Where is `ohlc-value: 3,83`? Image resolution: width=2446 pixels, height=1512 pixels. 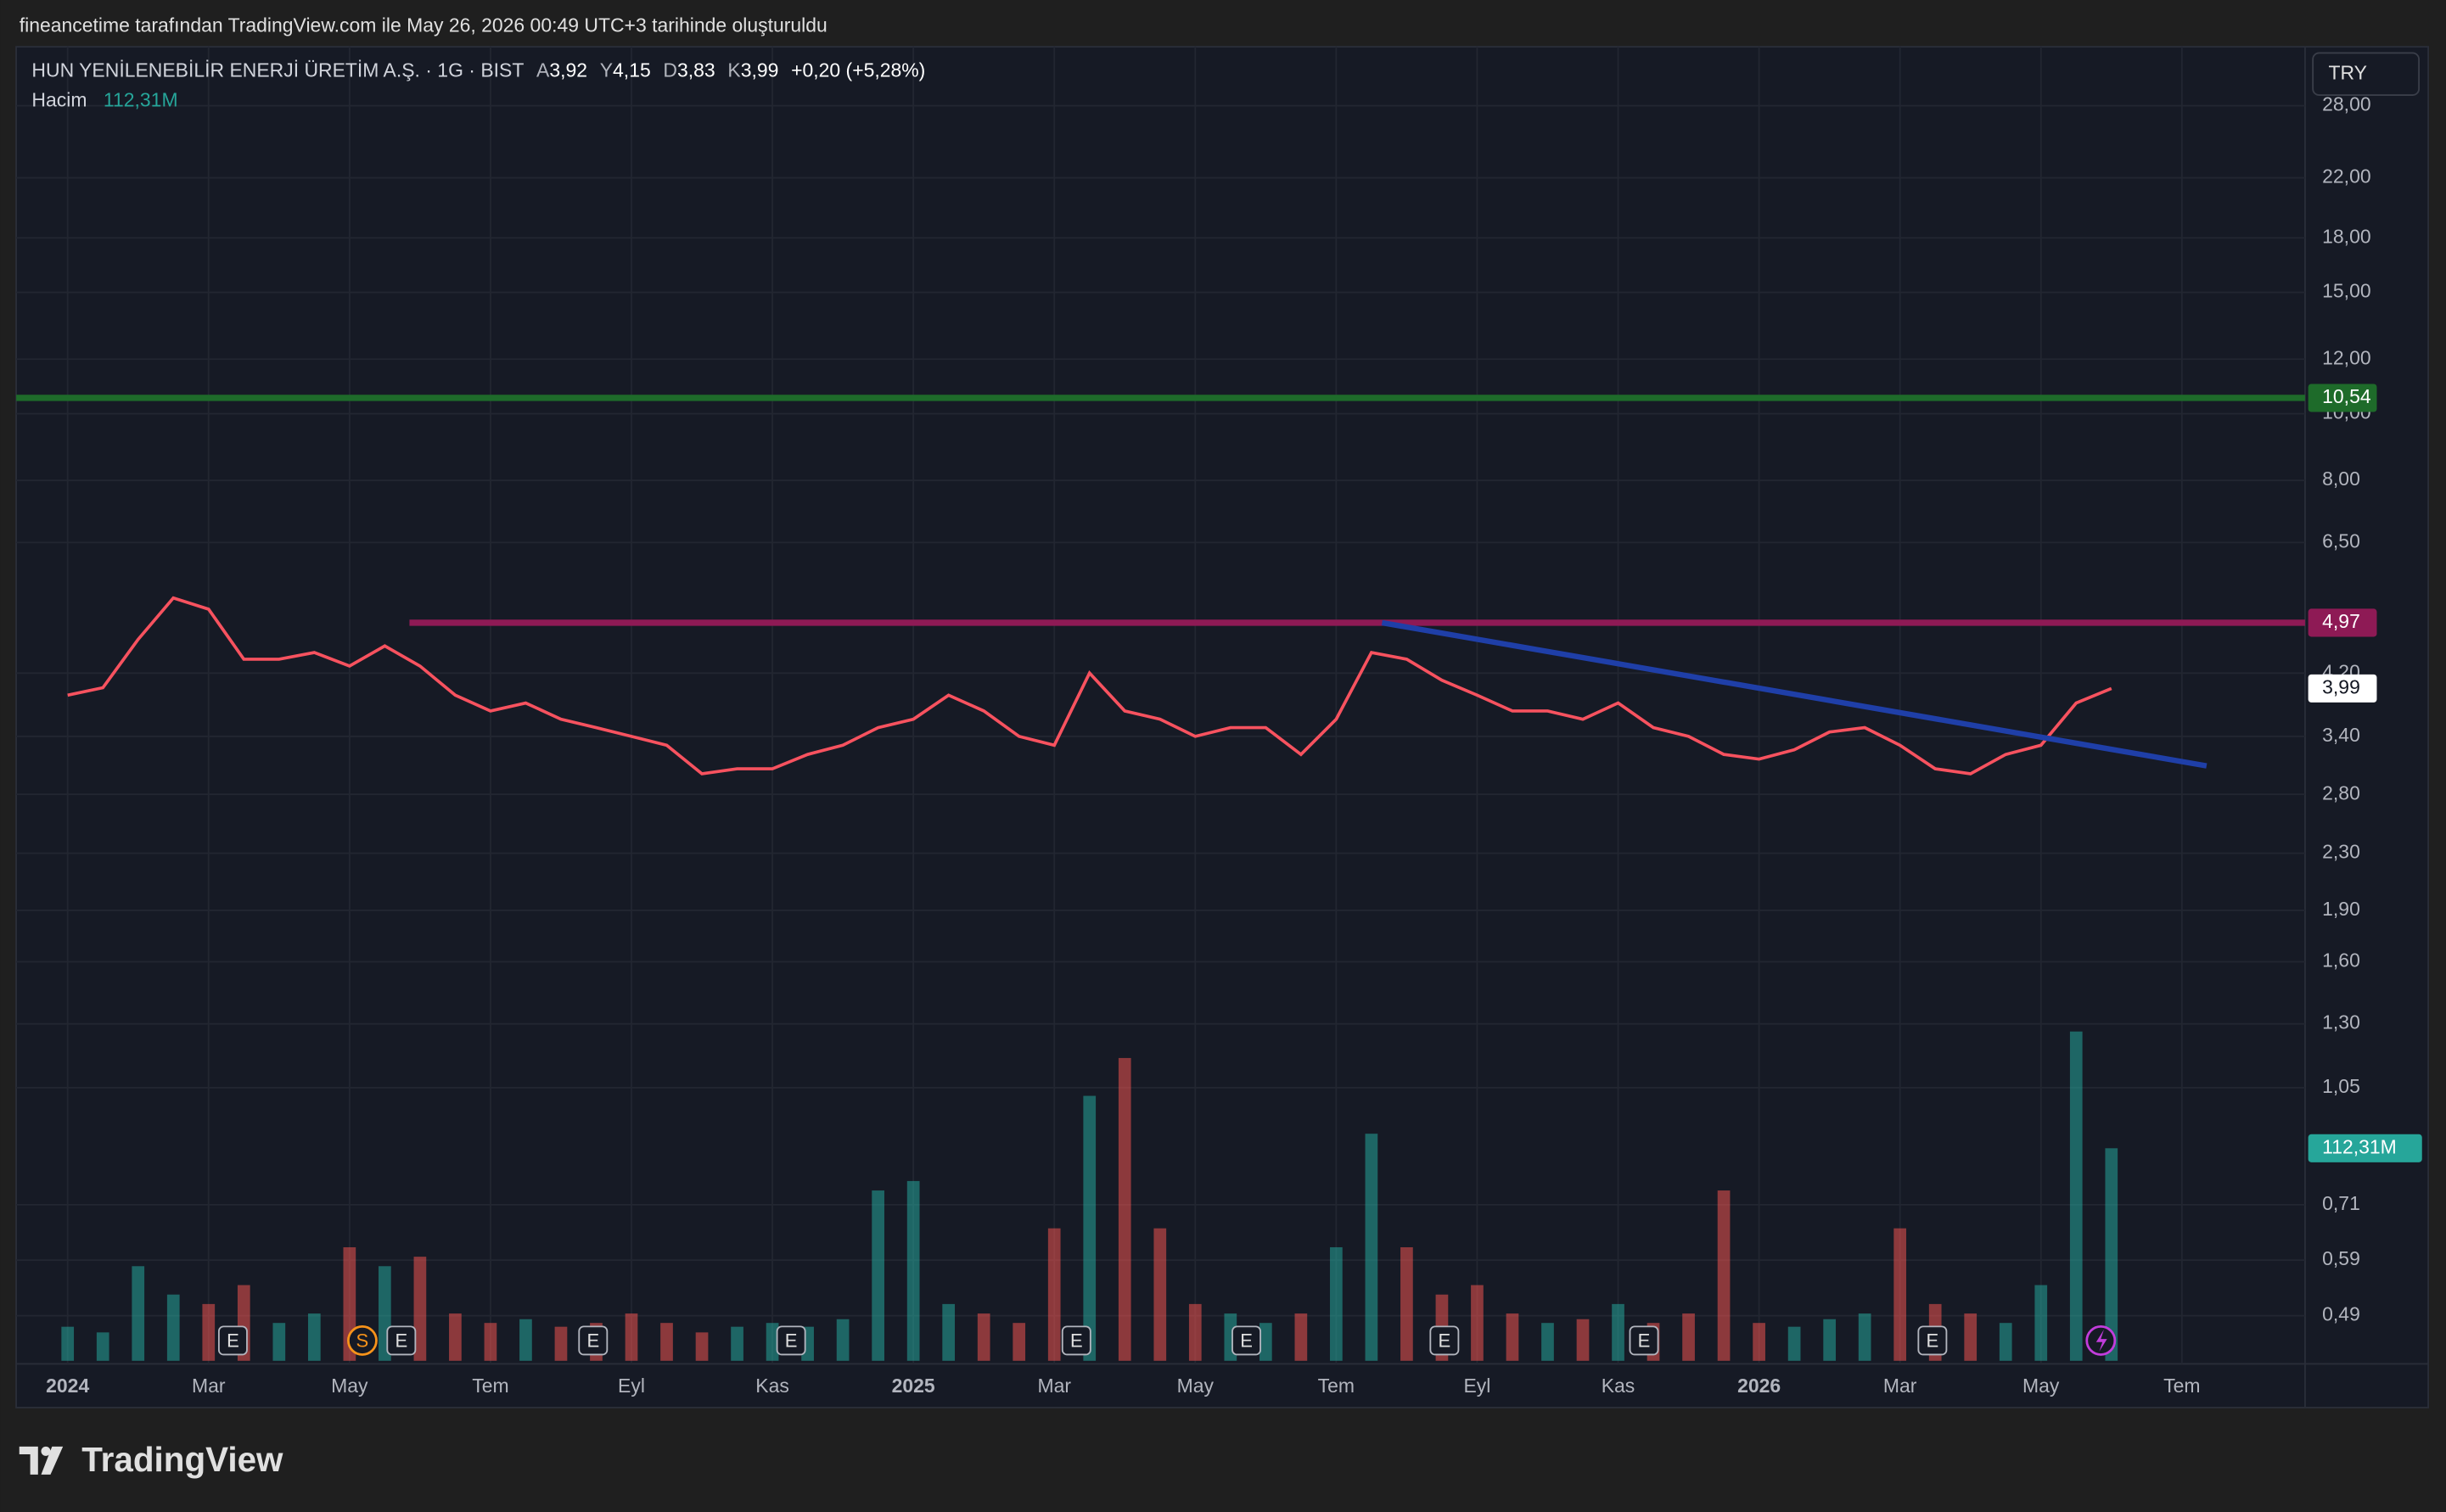 ohlc-value: 3,83 is located at coordinates (696, 70).